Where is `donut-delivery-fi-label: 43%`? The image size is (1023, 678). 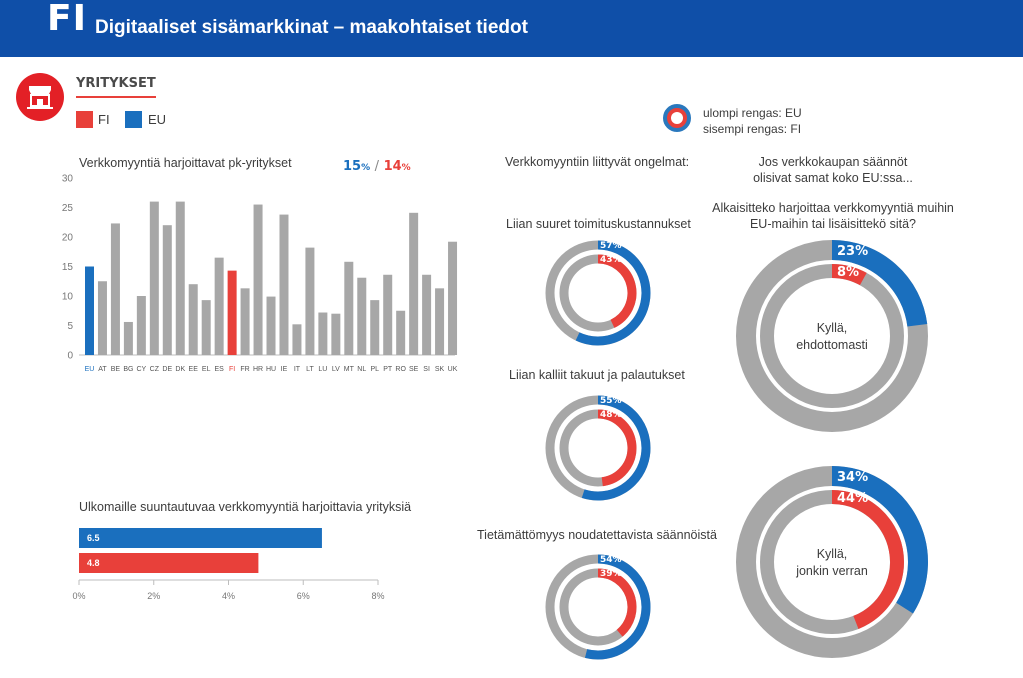
donut-delivery-fi-label: 43% is located at coordinates (611, 260).